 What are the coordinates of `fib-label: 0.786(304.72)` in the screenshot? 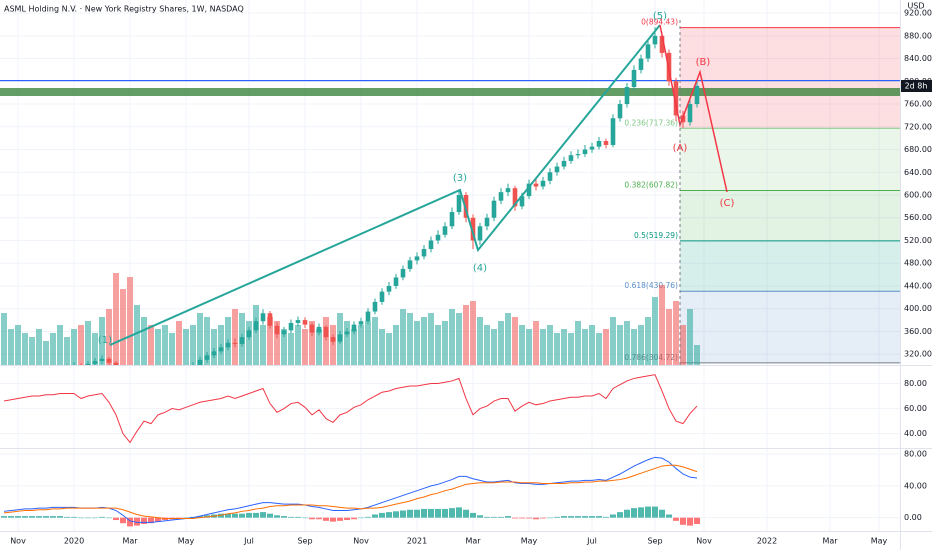 It's located at (651, 357).